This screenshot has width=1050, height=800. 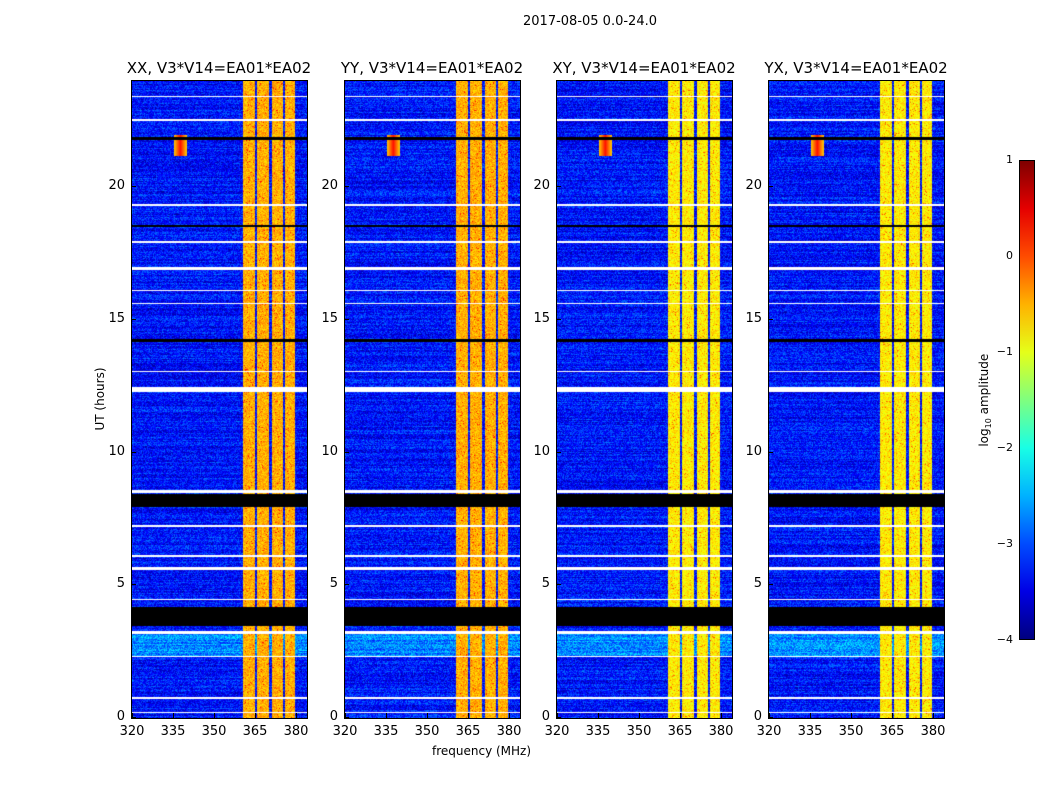 I want to click on panel-title: YX, V3*V14=EA01*EA02, so click(x=856, y=68).